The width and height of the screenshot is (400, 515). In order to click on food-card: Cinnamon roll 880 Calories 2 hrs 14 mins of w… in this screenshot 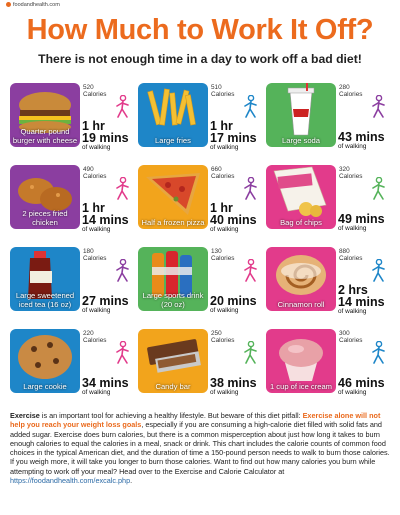, I will do `click(330, 287)`.